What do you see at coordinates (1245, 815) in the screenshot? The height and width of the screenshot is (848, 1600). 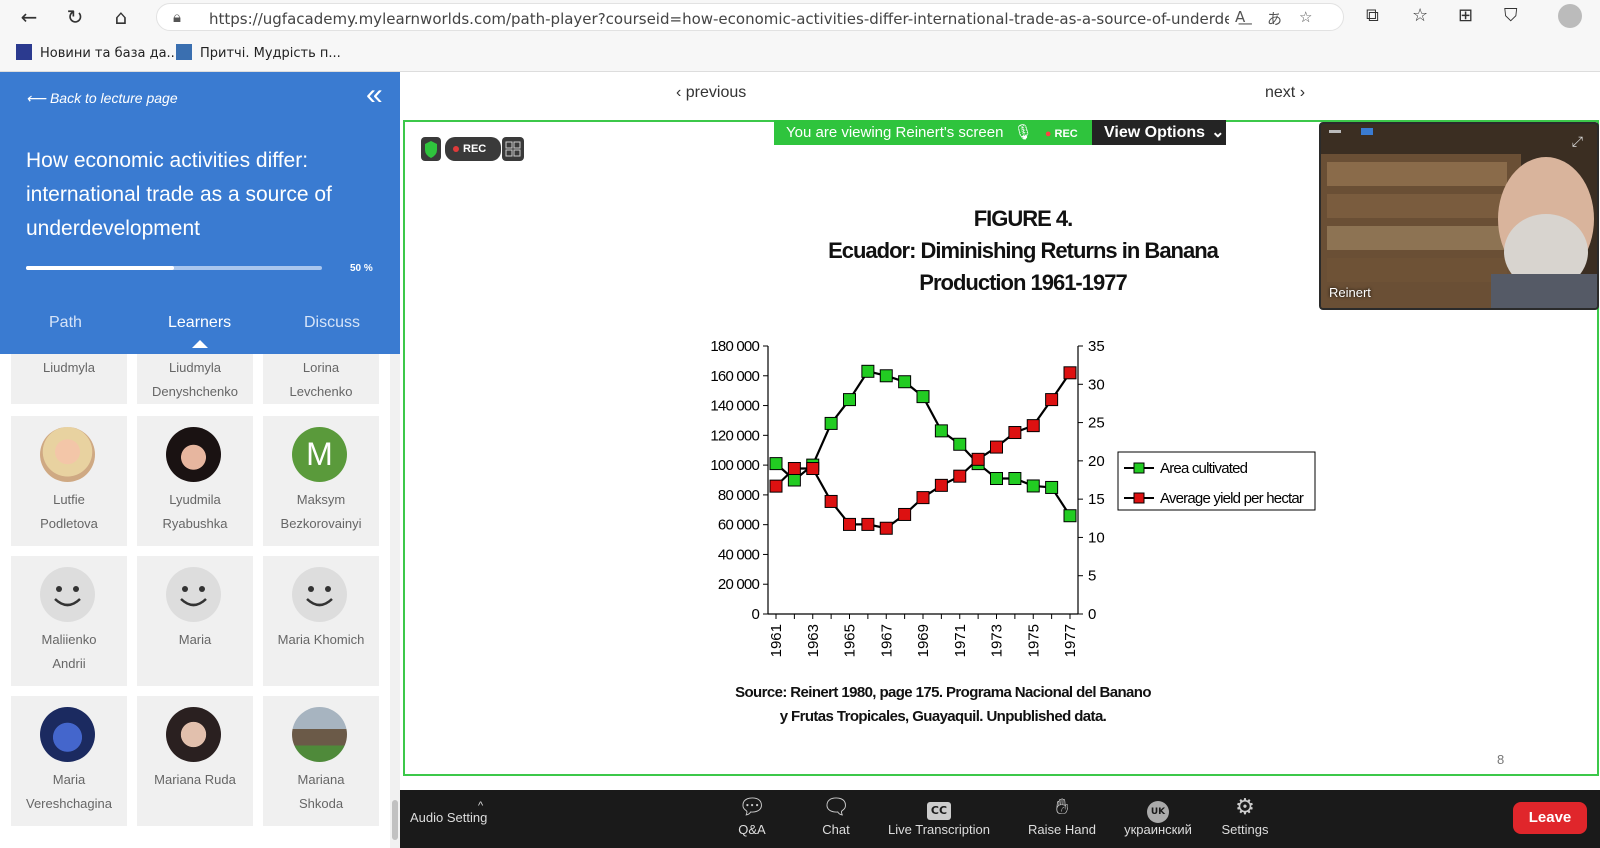 I see `settings-button: ⚙︎ Settings` at bounding box center [1245, 815].